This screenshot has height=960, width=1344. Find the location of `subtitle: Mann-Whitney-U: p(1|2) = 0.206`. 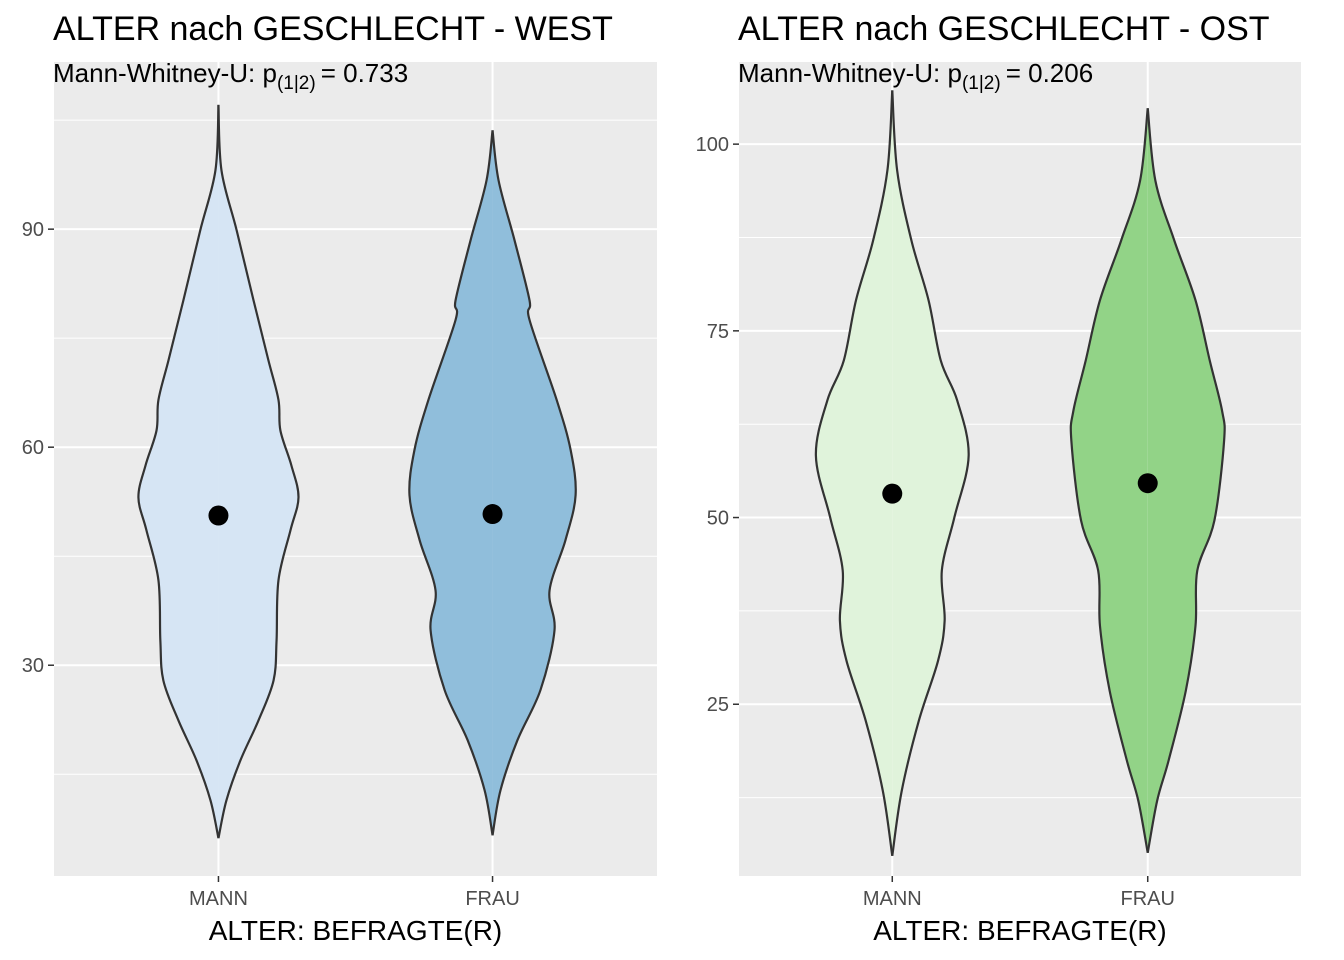

subtitle: Mann-Whitney-U: p(1|2) = 0.206 is located at coordinates (915, 76).